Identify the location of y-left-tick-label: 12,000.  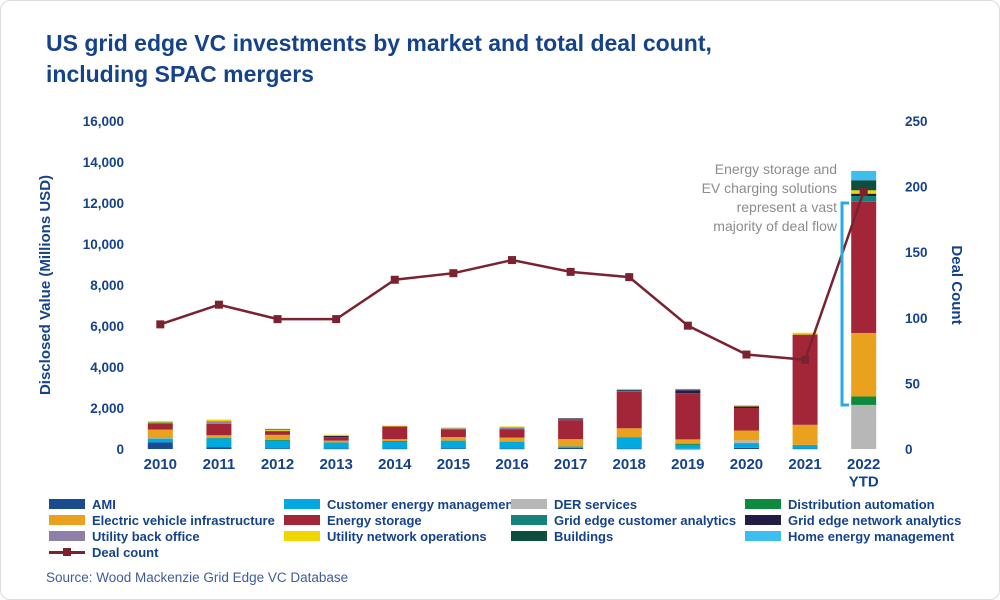
(103, 203).